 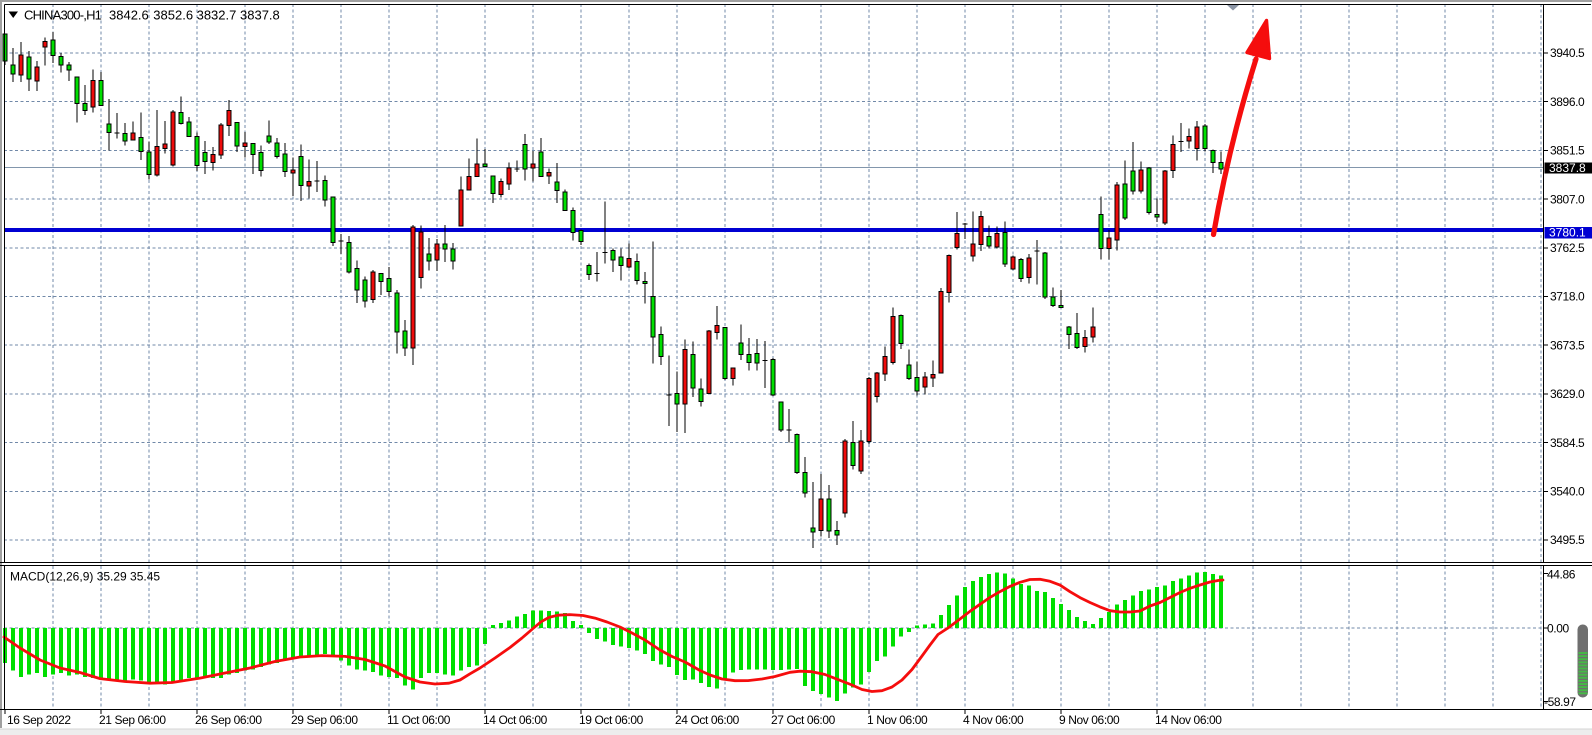 I want to click on svg-text: 44.86, so click(x=1561, y=574).